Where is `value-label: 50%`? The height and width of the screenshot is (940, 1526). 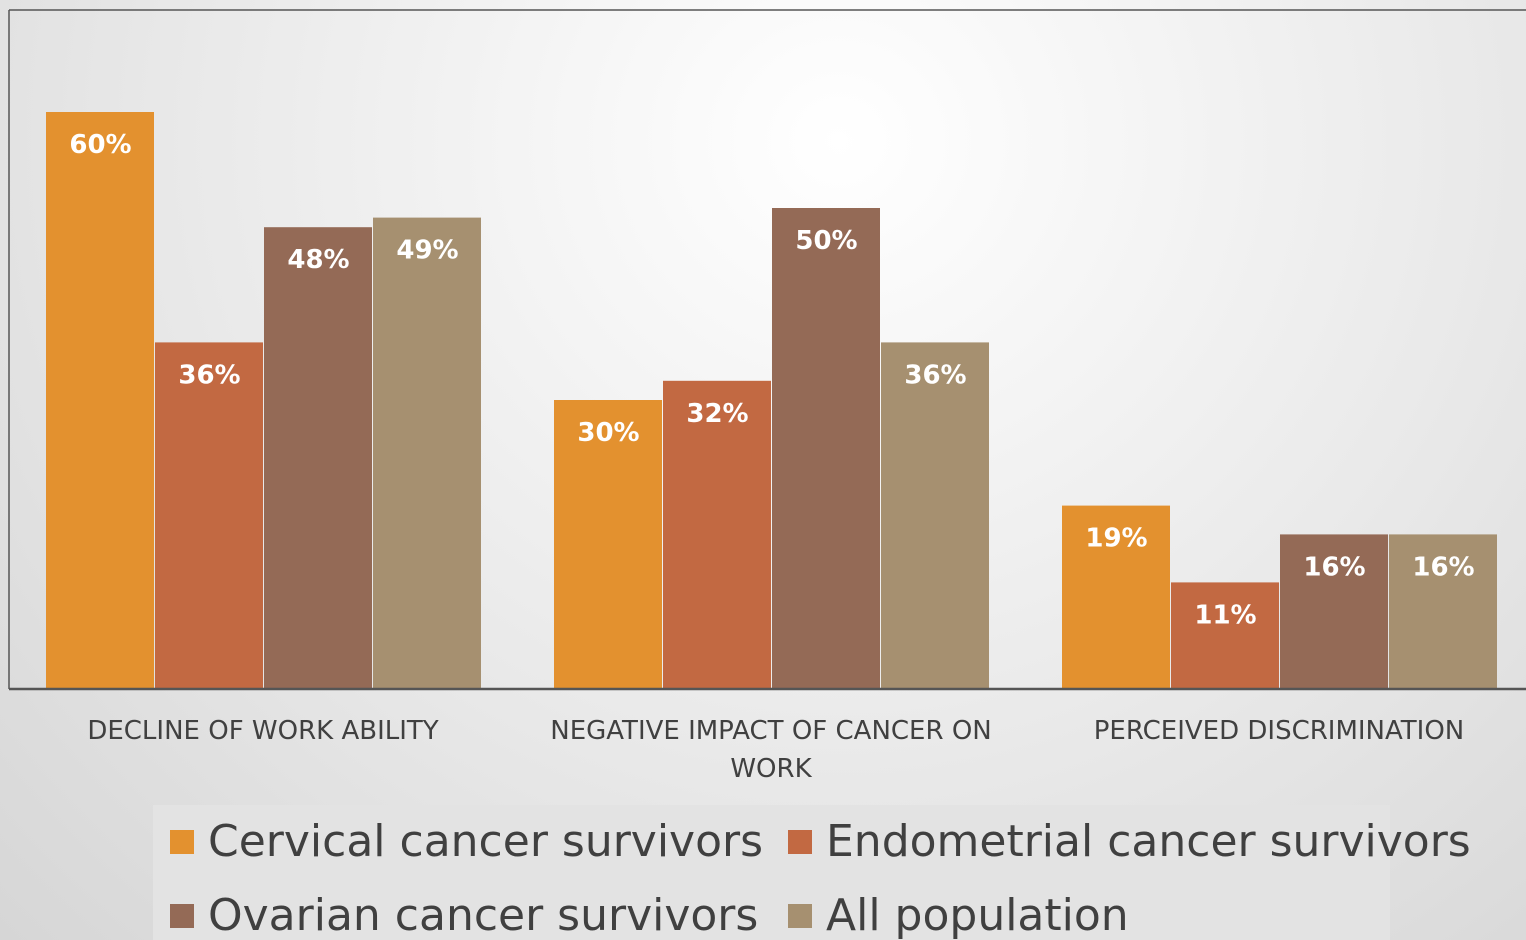 value-label: 50% is located at coordinates (826, 241).